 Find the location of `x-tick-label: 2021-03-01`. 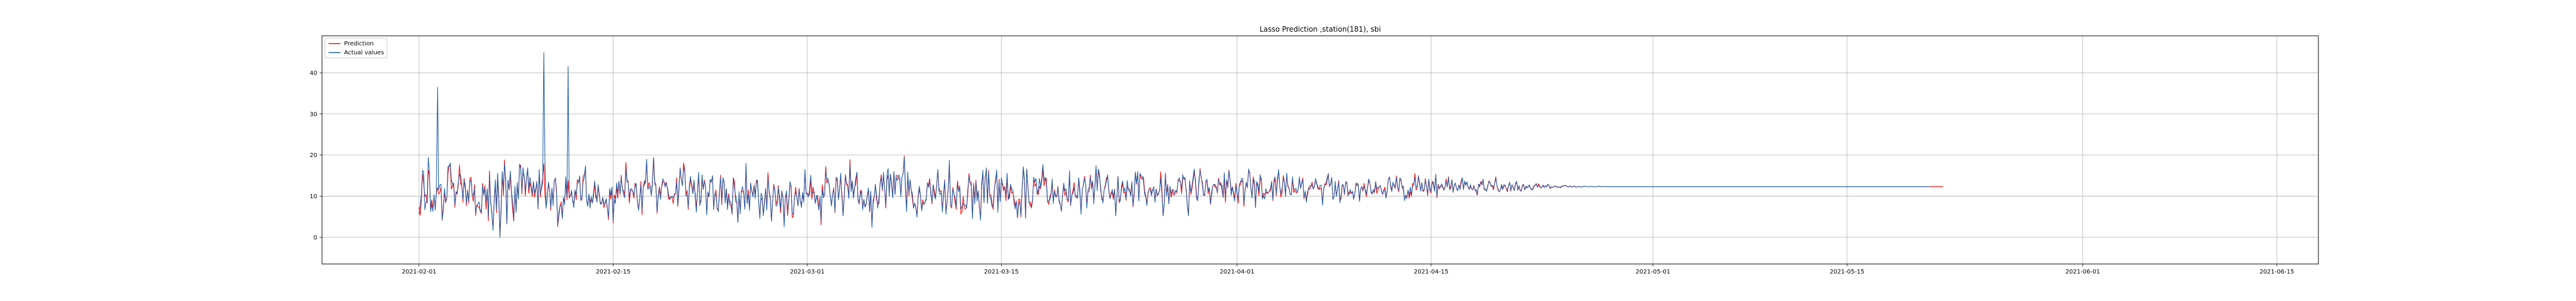

x-tick-label: 2021-03-01 is located at coordinates (808, 272).